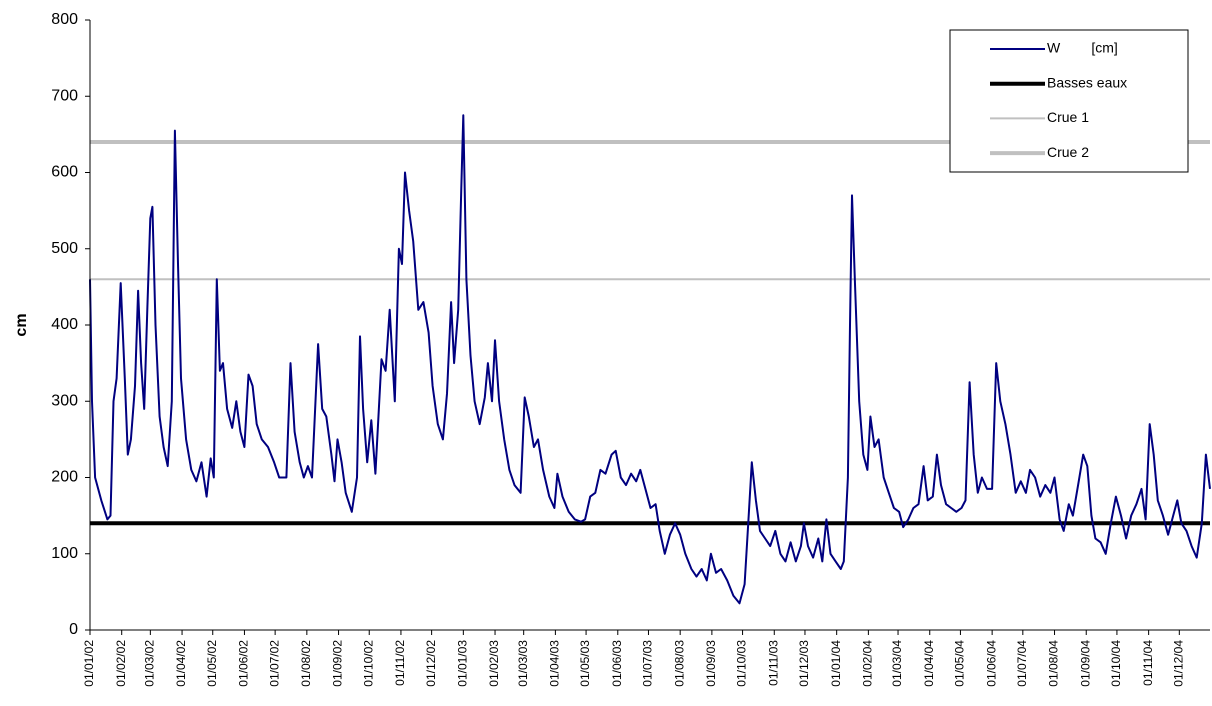 This screenshot has height=706, width=1212. What do you see at coordinates (400, 663) in the screenshot?
I see `x-tick-label: 01/11/02` at bounding box center [400, 663].